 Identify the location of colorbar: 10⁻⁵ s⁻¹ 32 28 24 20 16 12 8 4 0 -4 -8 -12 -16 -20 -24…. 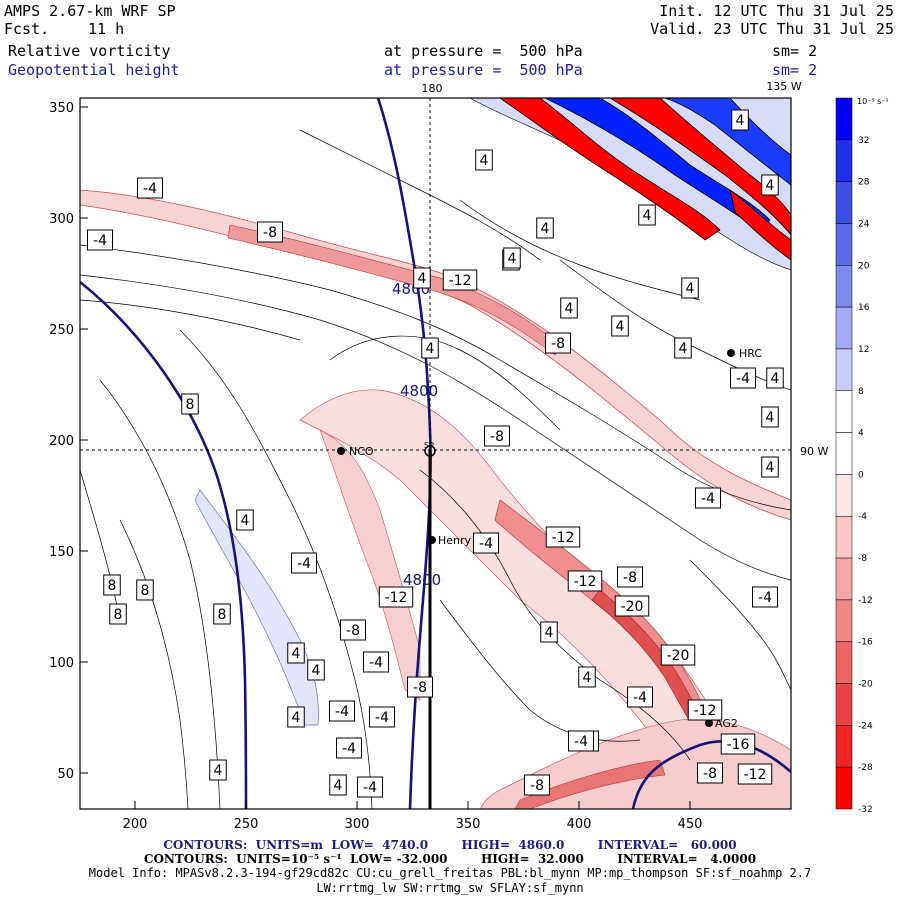
(862, 456).